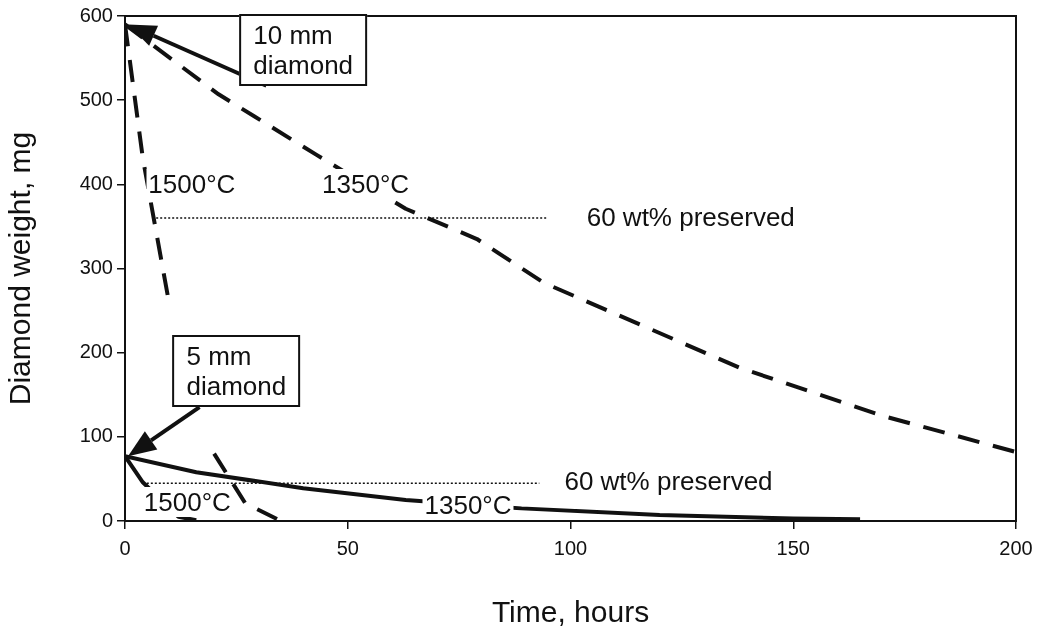 The height and width of the screenshot is (636, 1046). What do you see at coordinates (96, 267) in the screenshot?
I see `y-tick-label: 300` at bounding box center [96, 267].